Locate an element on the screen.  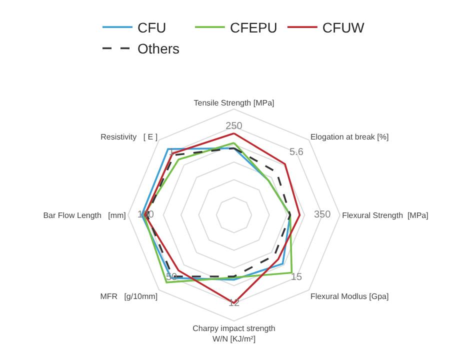
spoke-label: Elogation at break [%] is located at coordinates (349, 137).